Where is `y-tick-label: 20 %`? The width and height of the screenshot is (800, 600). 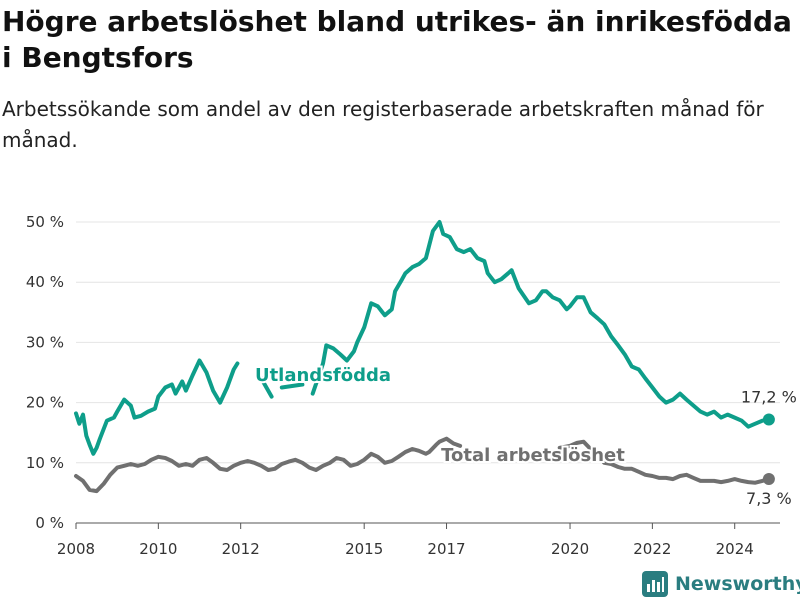
y-tick-label: 20 % is located at coordinates (45, 403).